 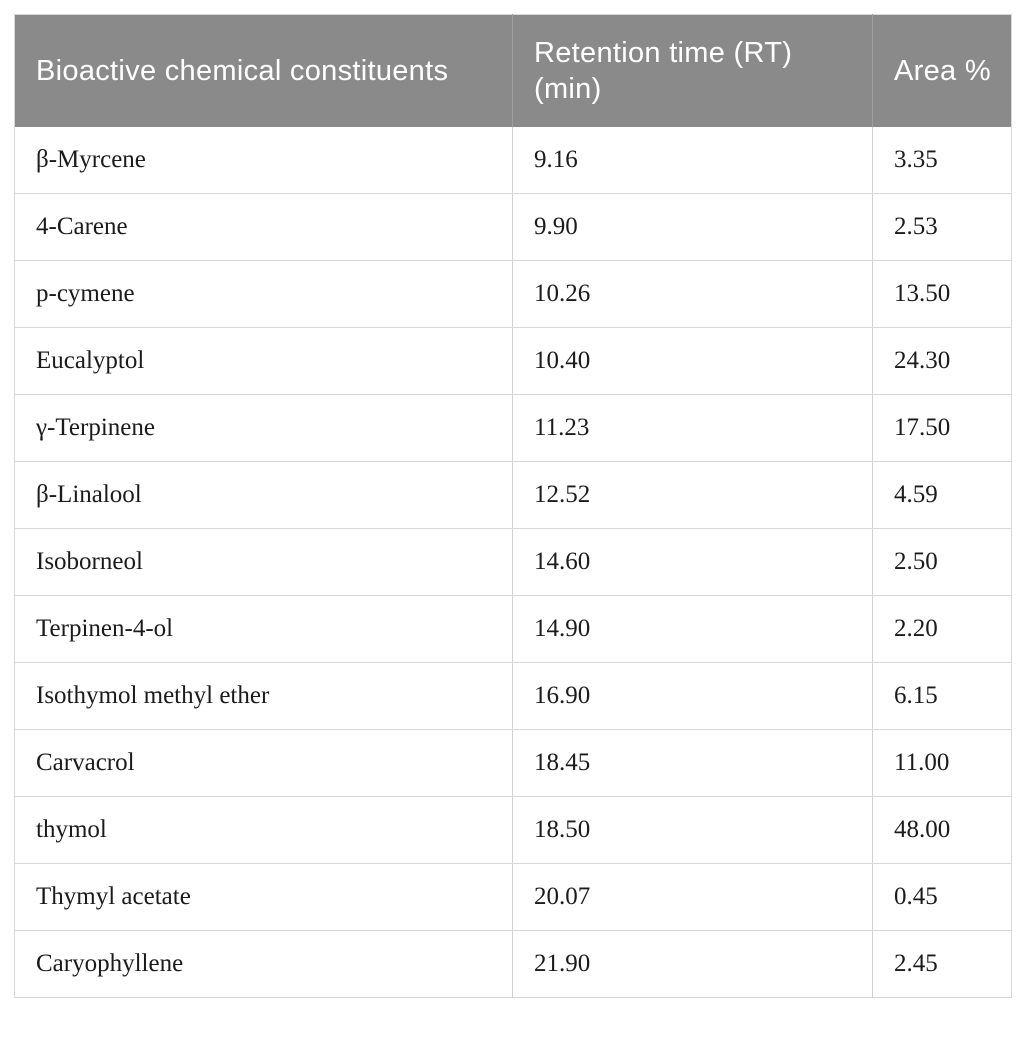 I want to click on area-percent-cell: 2.20, so click(x=942, y=629).